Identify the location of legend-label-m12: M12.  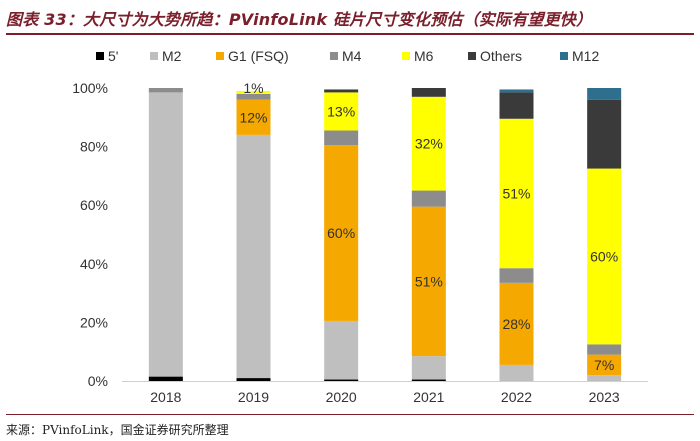
(585, 56).